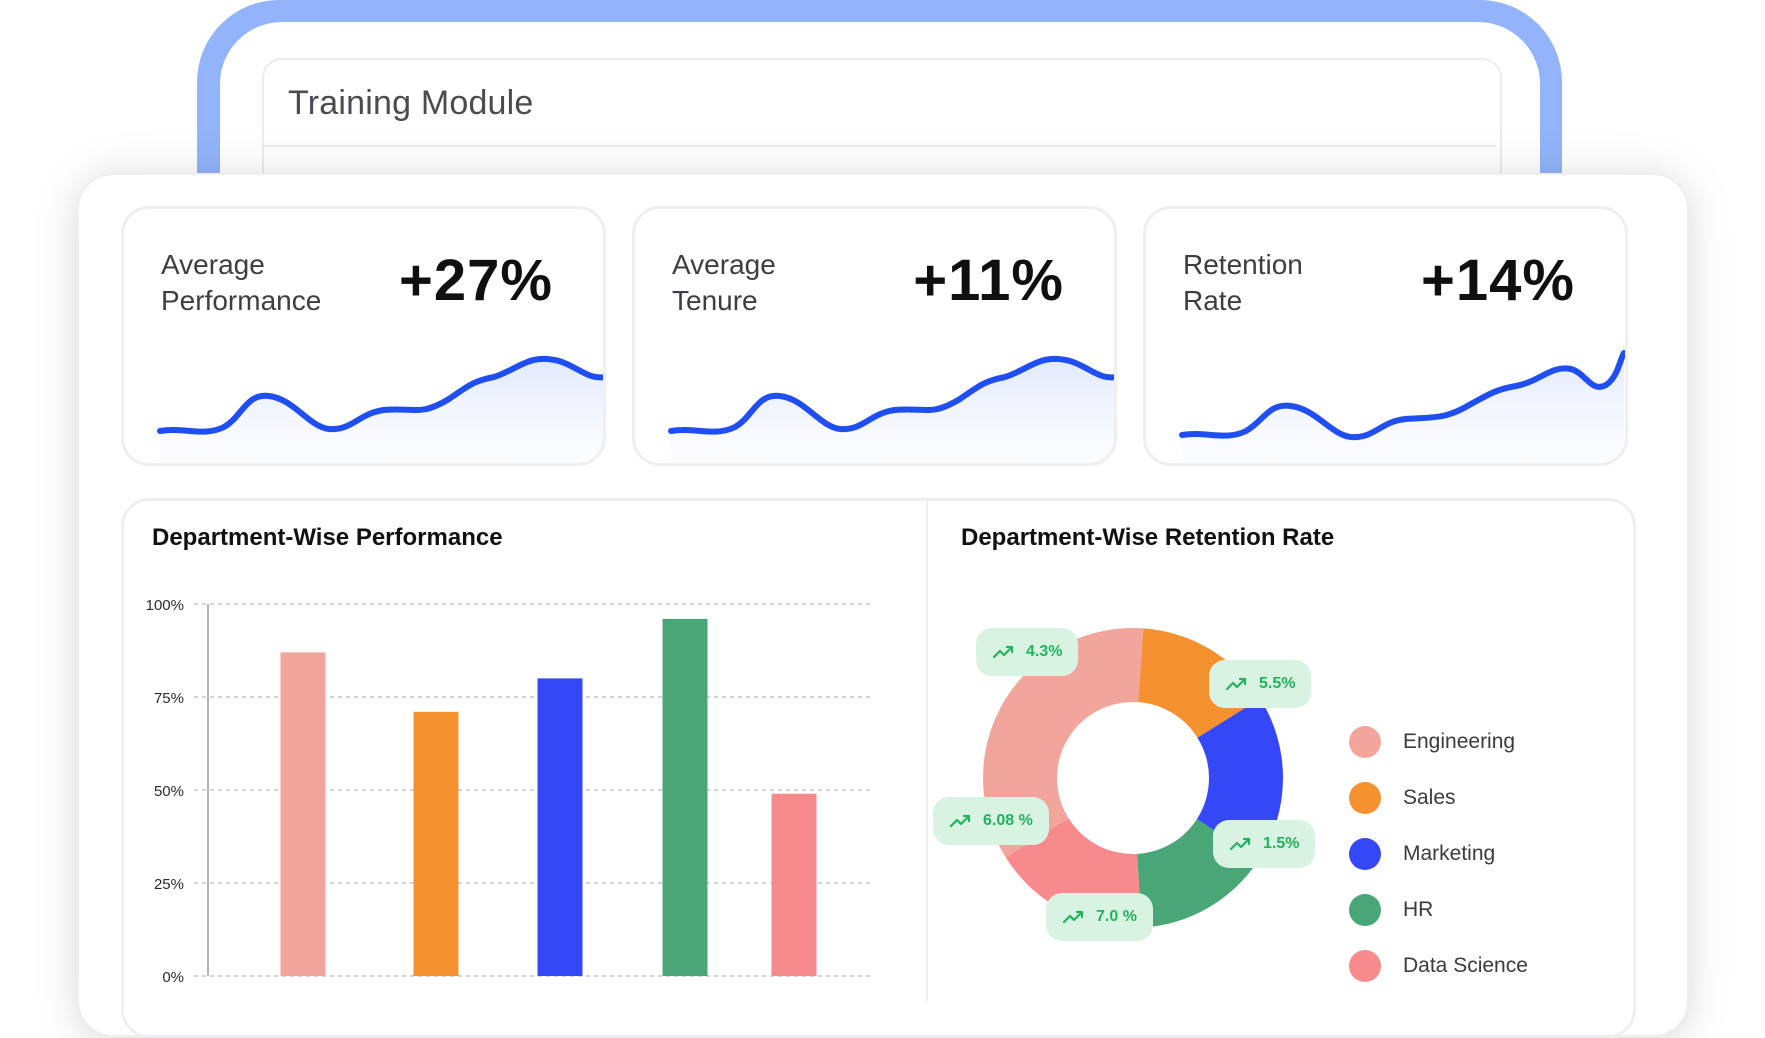  I want to click on y-tick-label: 100%, so click(165, 605).